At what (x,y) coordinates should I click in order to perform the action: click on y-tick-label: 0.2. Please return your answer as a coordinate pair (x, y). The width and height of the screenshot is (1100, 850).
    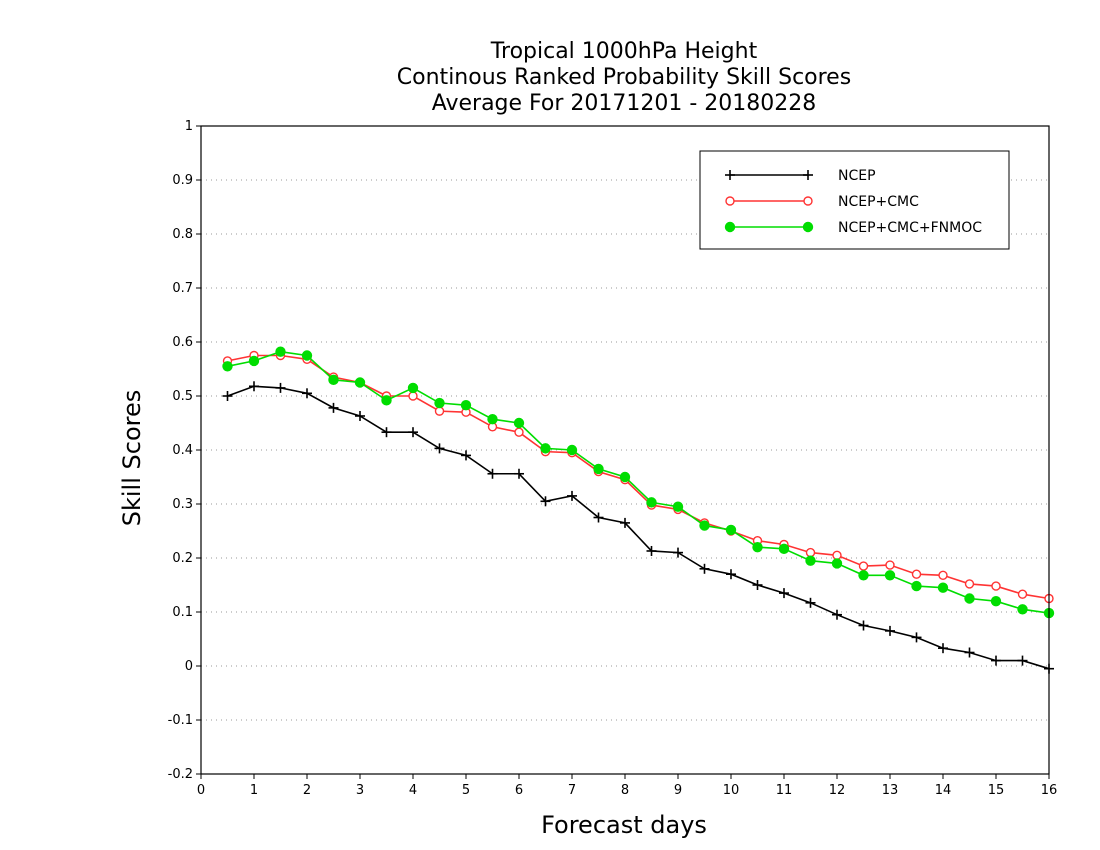
    Looking at the image, I should click on (182, 558).